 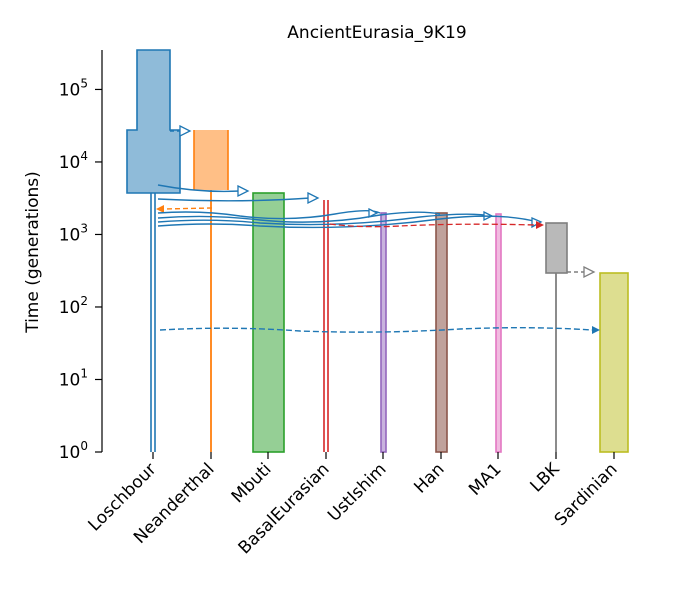 What do you see at coordinates (429, 478) in the screenshot?
I see `x-tick-label-han: Han` at bounding box center [429, 478].